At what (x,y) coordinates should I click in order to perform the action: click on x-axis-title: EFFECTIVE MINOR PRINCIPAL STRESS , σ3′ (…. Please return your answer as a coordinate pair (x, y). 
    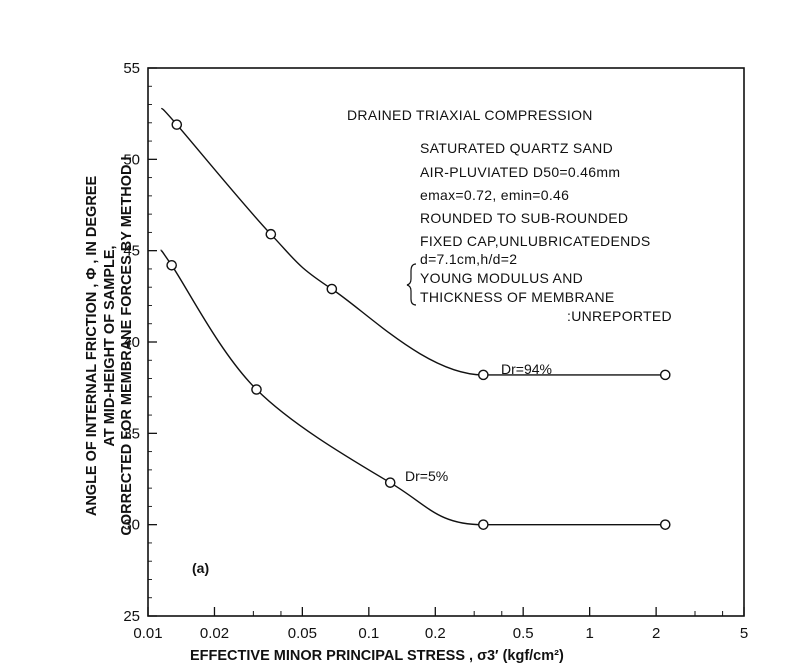
    Looking at the image, I should click on (377, 656).